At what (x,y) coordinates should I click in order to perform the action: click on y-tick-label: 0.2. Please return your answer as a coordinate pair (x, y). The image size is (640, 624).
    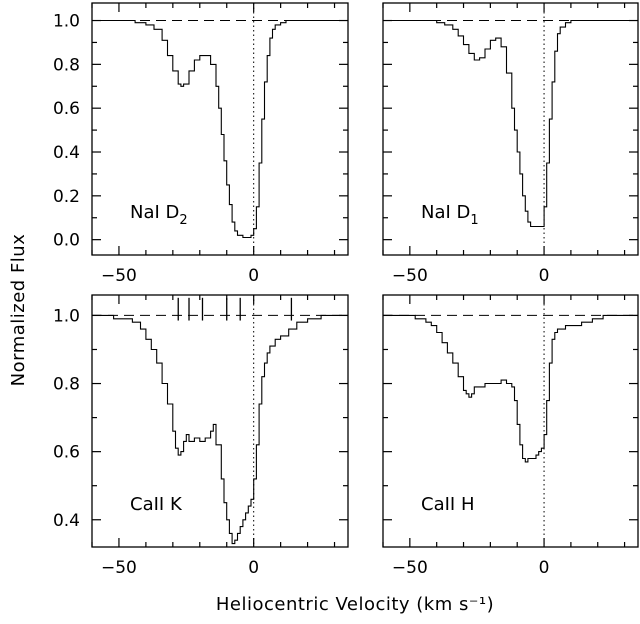
    Looking at the image, I should click on (66, 197).